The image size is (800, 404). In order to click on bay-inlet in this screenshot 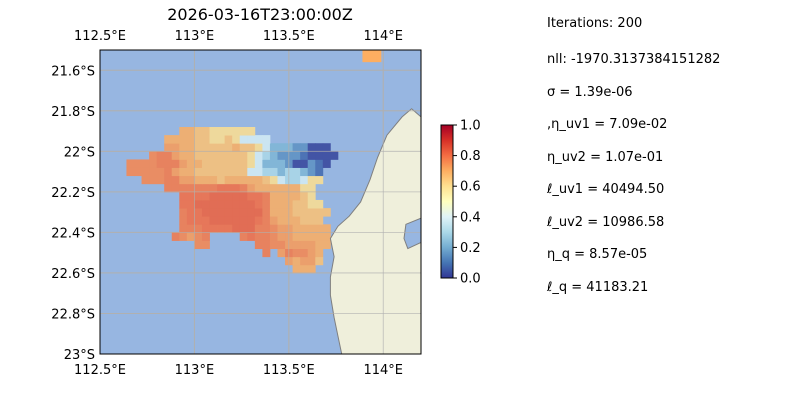, I will do `click(412, 233)`.